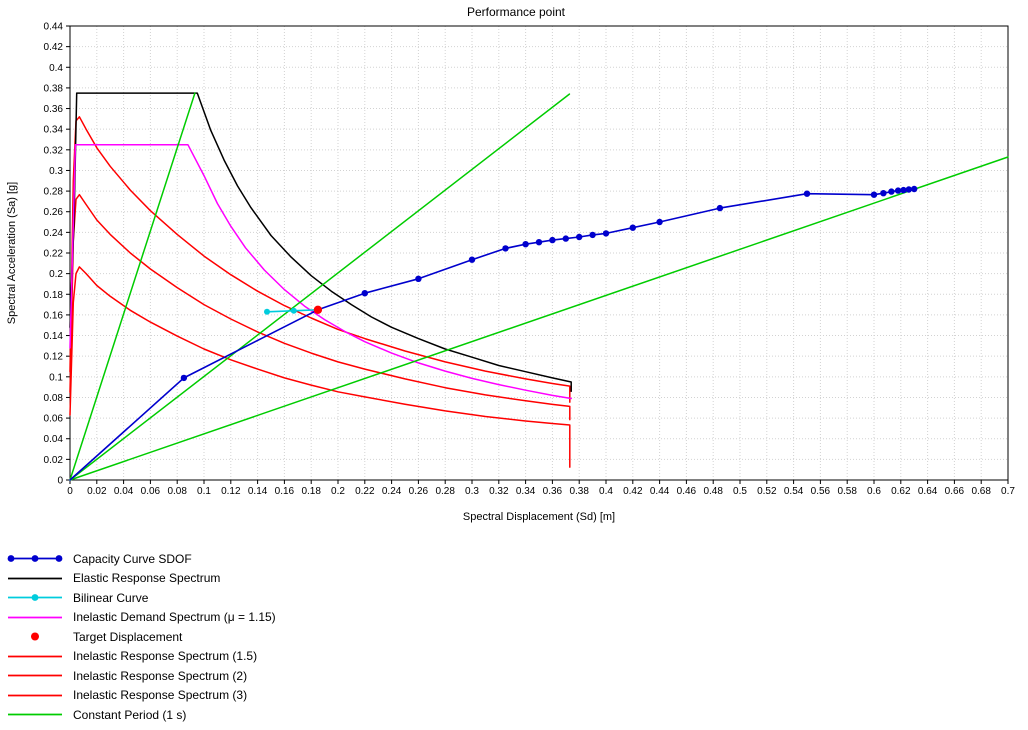 The image size is (1028, 730). What do you see at coordinates (955, 491) in the screenshot?
I see `x-tick-label: 0.66` at bounding box center [955, 491].